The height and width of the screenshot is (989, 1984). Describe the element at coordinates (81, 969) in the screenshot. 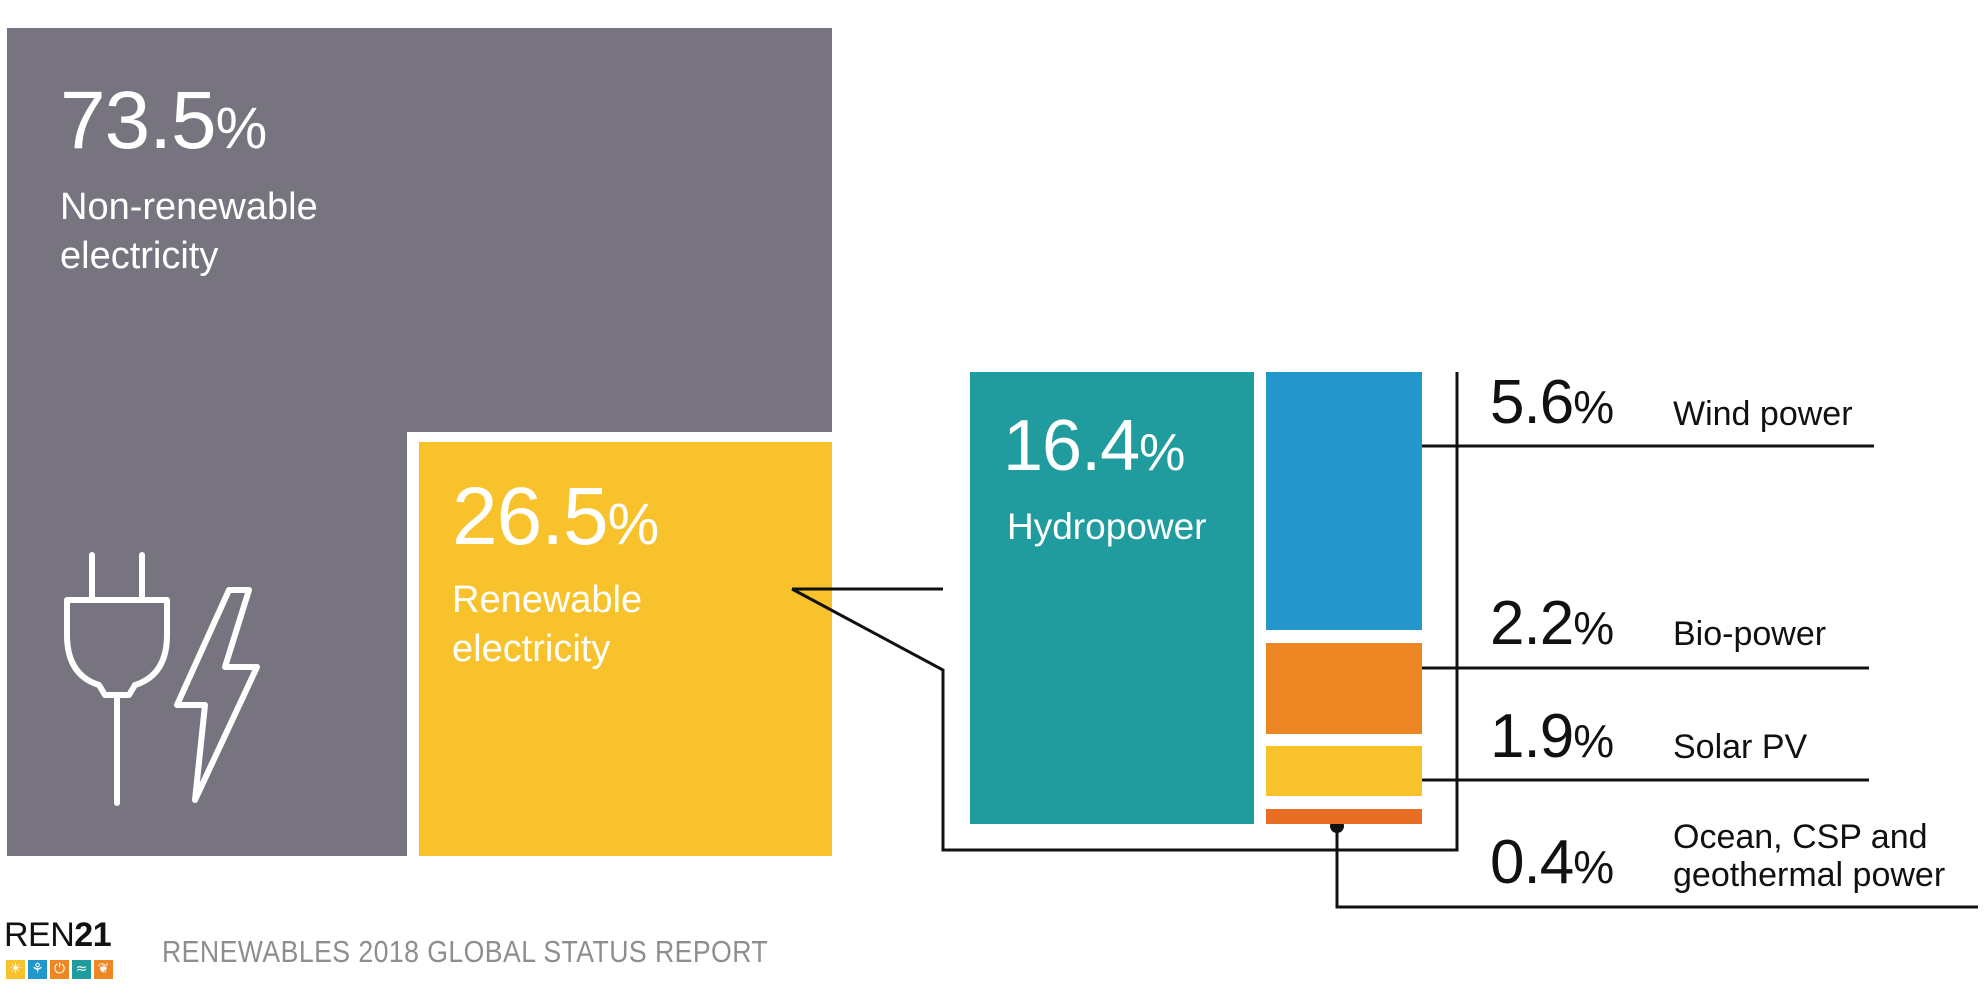

I see `water-icon: ≈` at that location.